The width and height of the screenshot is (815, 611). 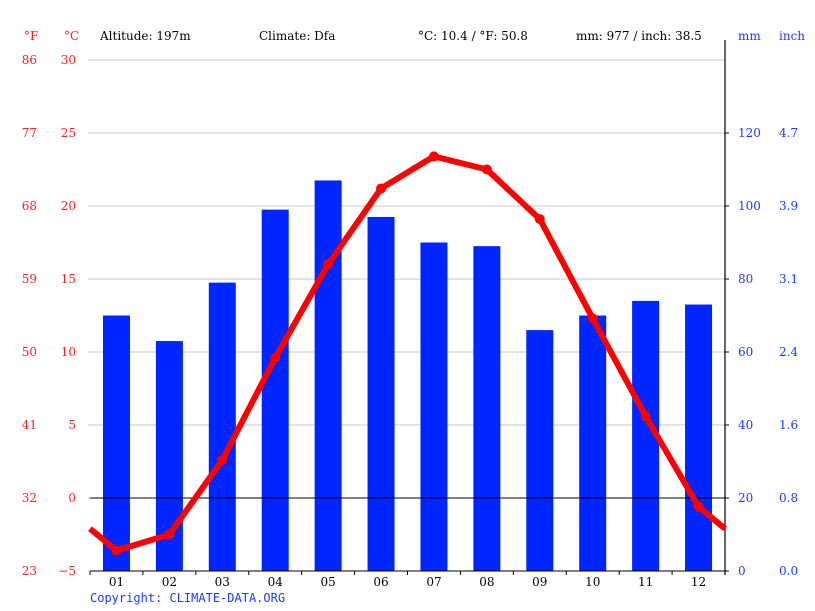 What do you see at coordinates (72, 498) in the screenshot?
I see `celsius-tick-label: 0` at bounding box center [72, 498].